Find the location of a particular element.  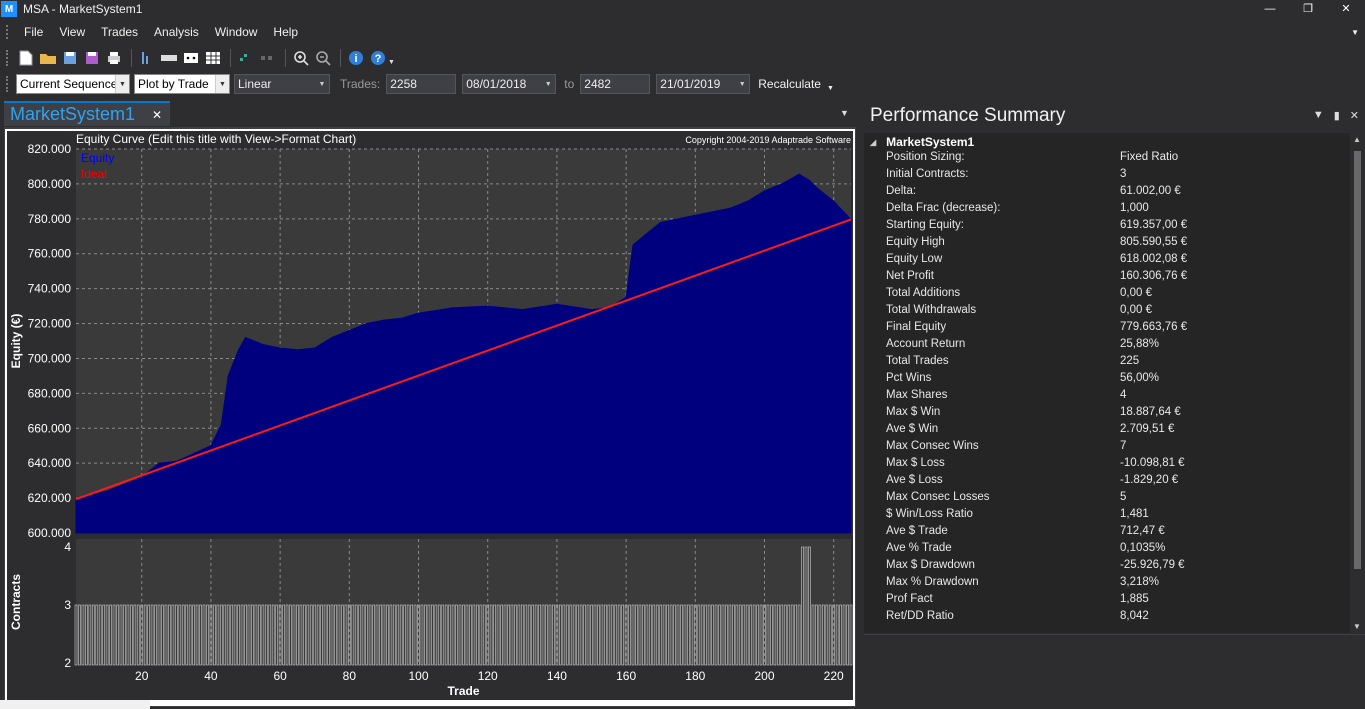

scroll-up-icon: ▲ is located at coordinates (1357, 139).